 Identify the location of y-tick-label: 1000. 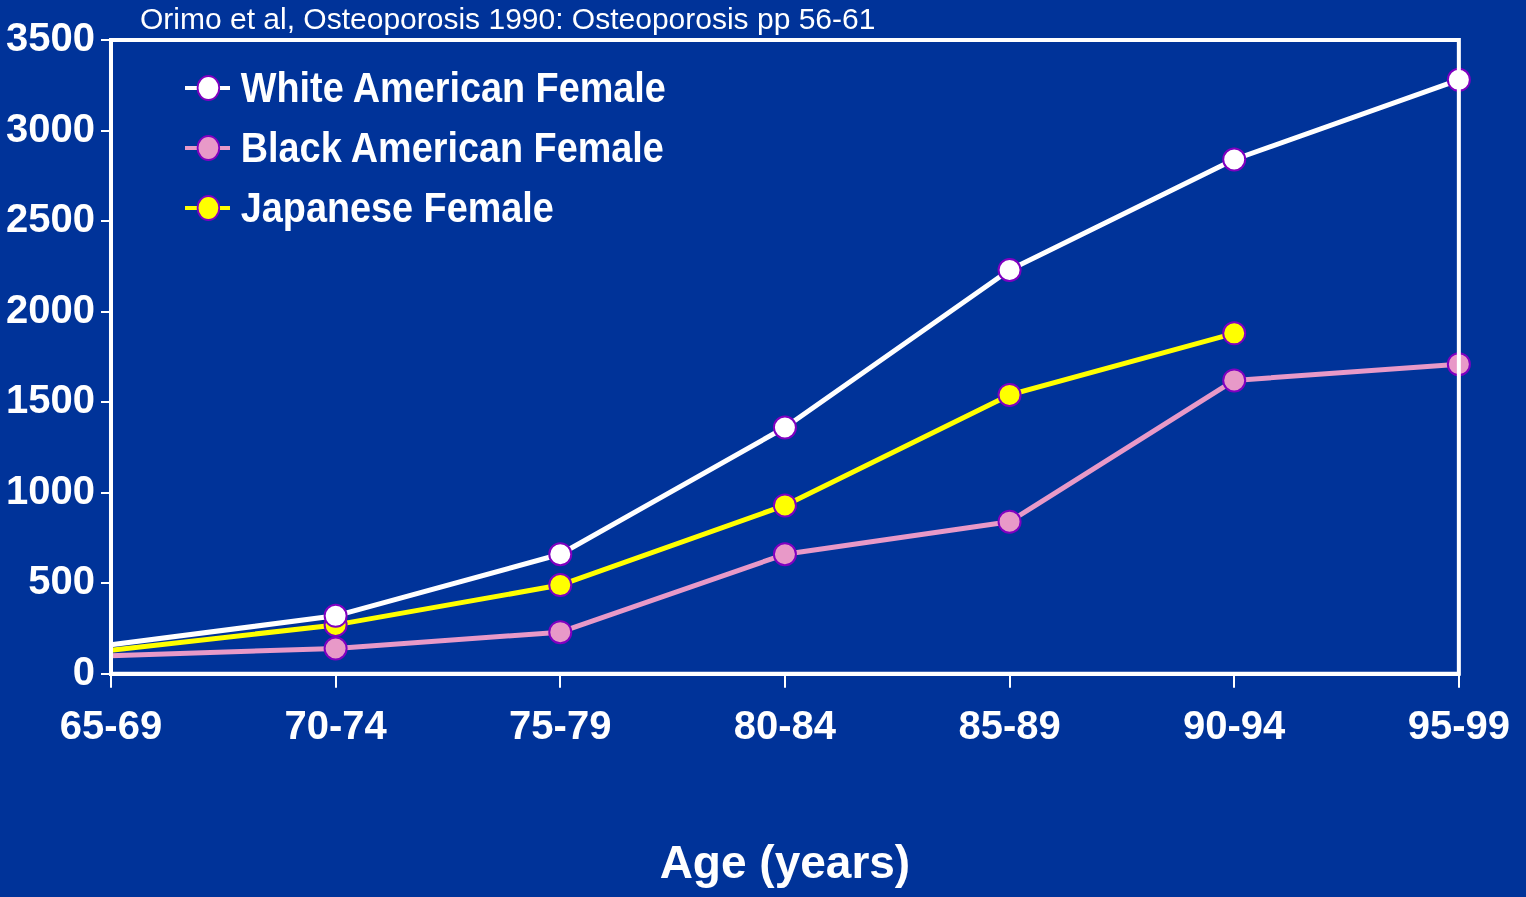
(50, 489).